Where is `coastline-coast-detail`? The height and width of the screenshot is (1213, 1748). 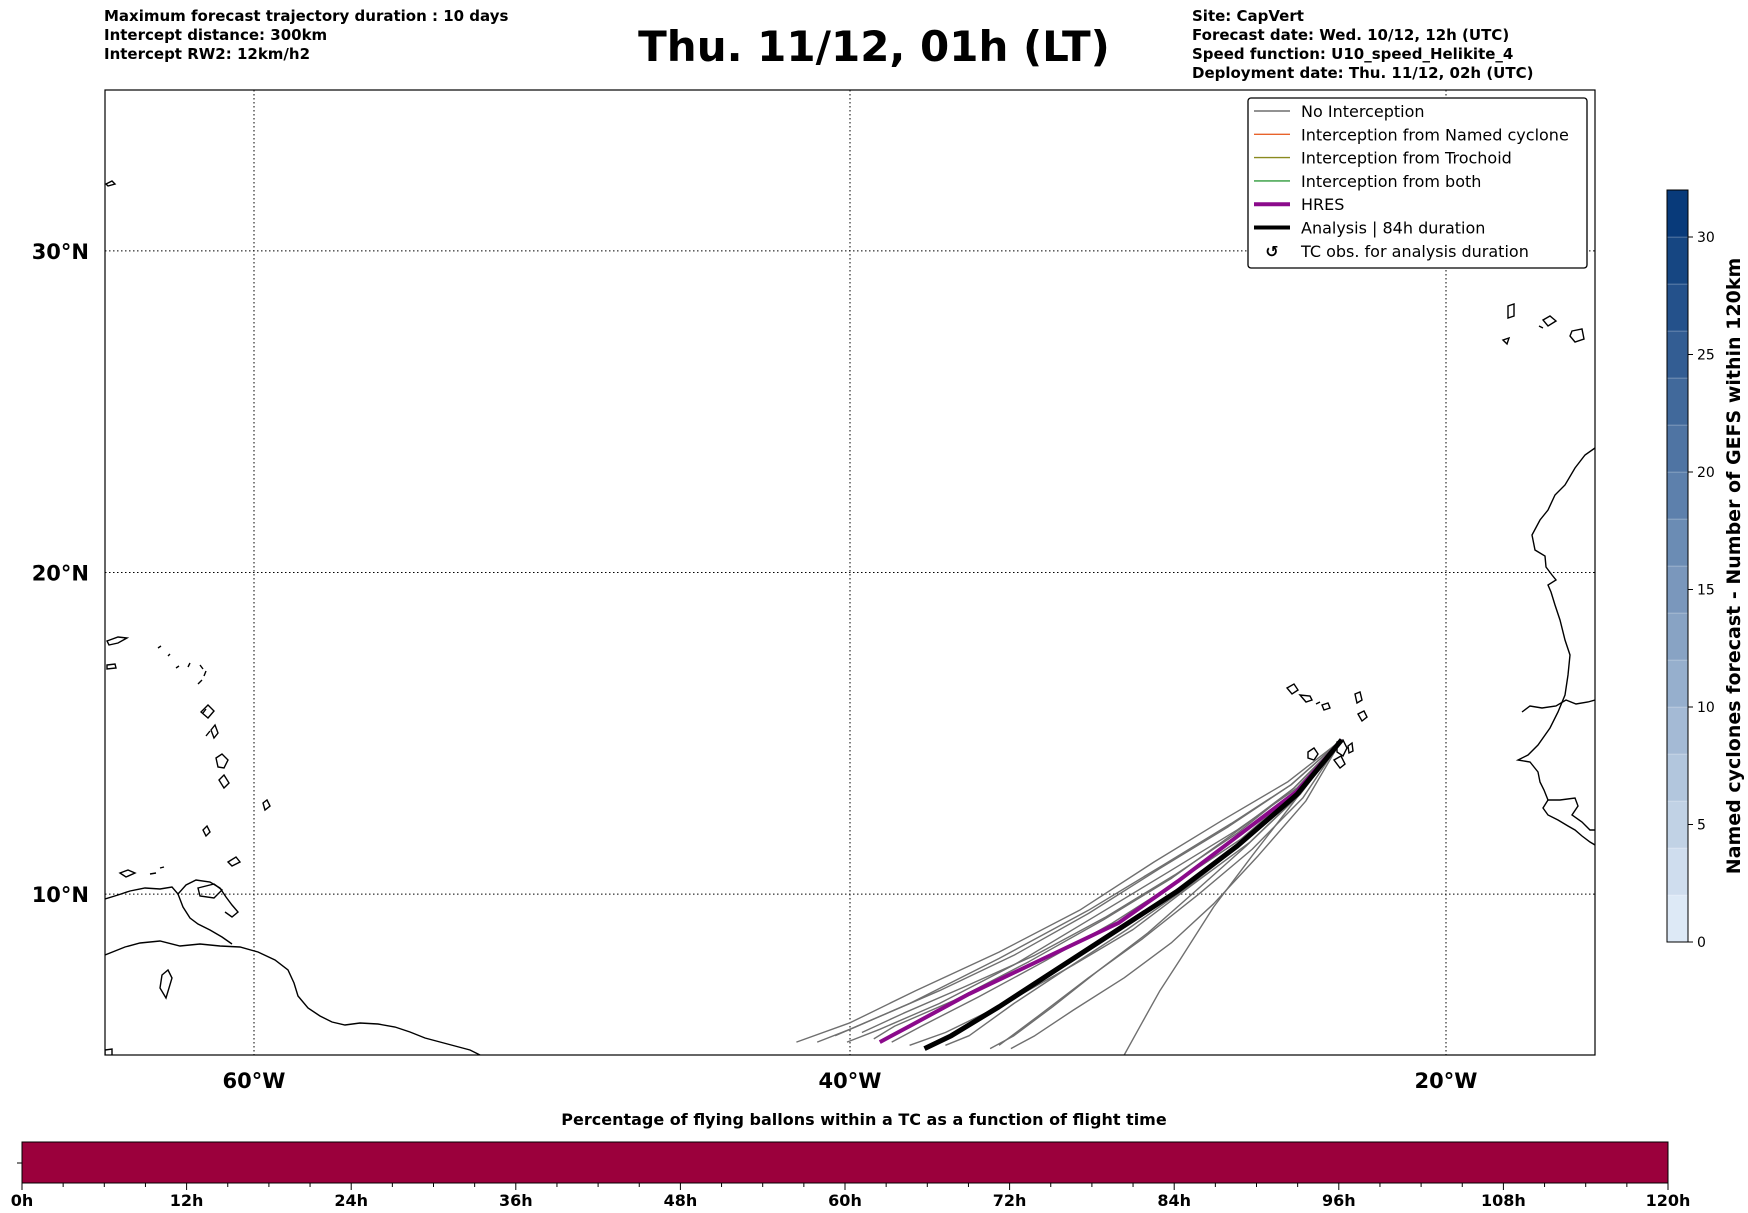
coastline-coast-detail is located at coordinates (208, 898).